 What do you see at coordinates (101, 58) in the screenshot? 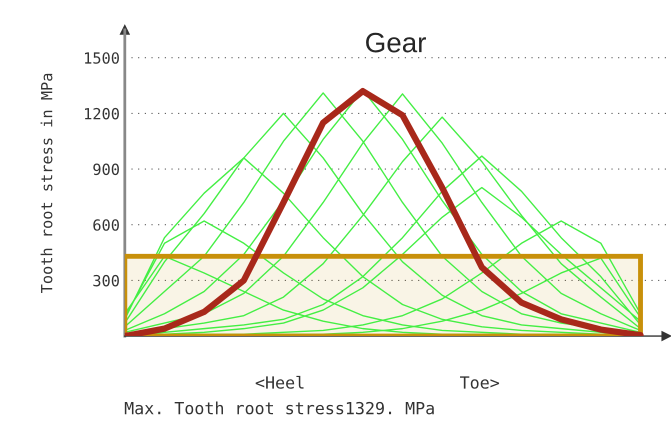
I see `y-tick-label: 1500` at bounding box center [101, 58].